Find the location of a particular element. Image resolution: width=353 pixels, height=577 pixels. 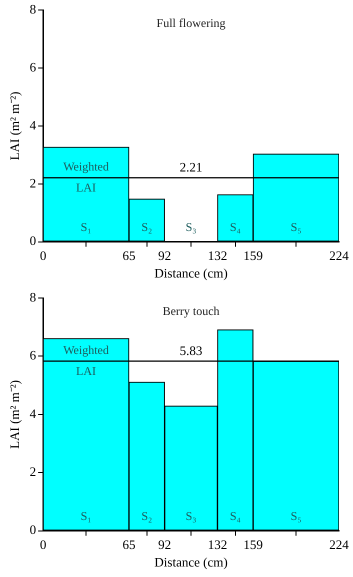

ref-line-label: 5.83 is located at coordinates (191, 350).